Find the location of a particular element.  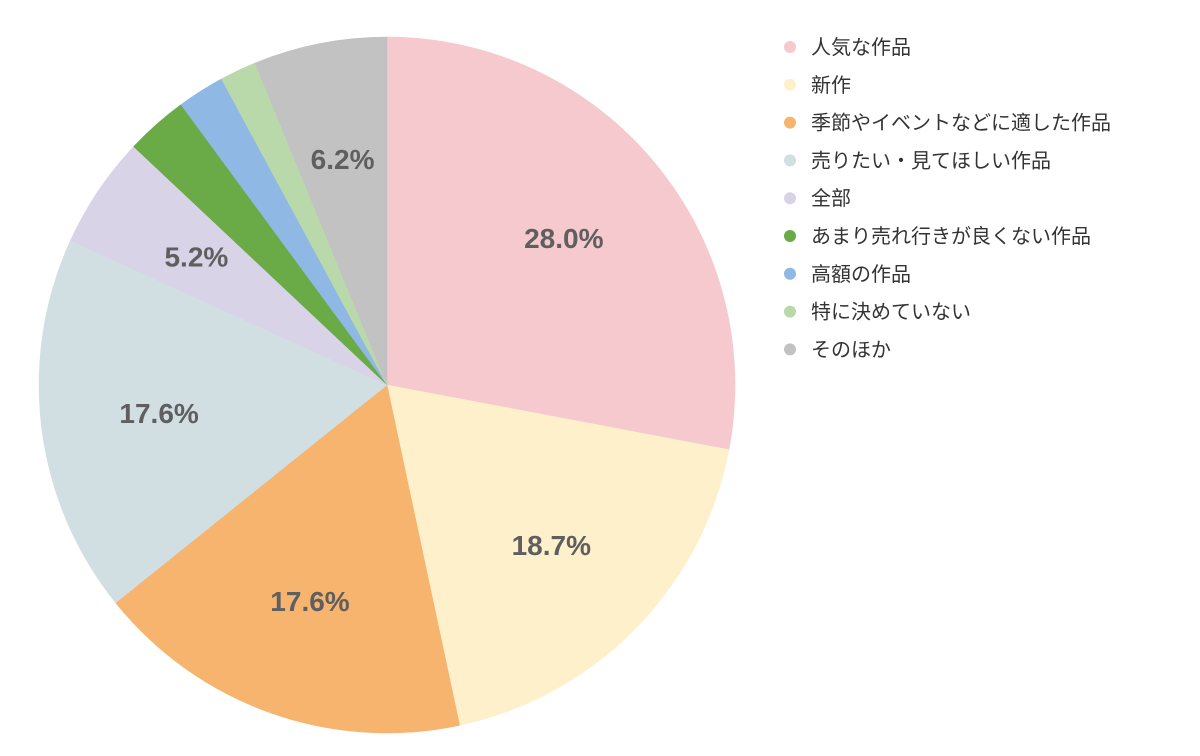

legend-item-3: 季節やイベントなどに適した作品 is located at coordinates (947, 123).